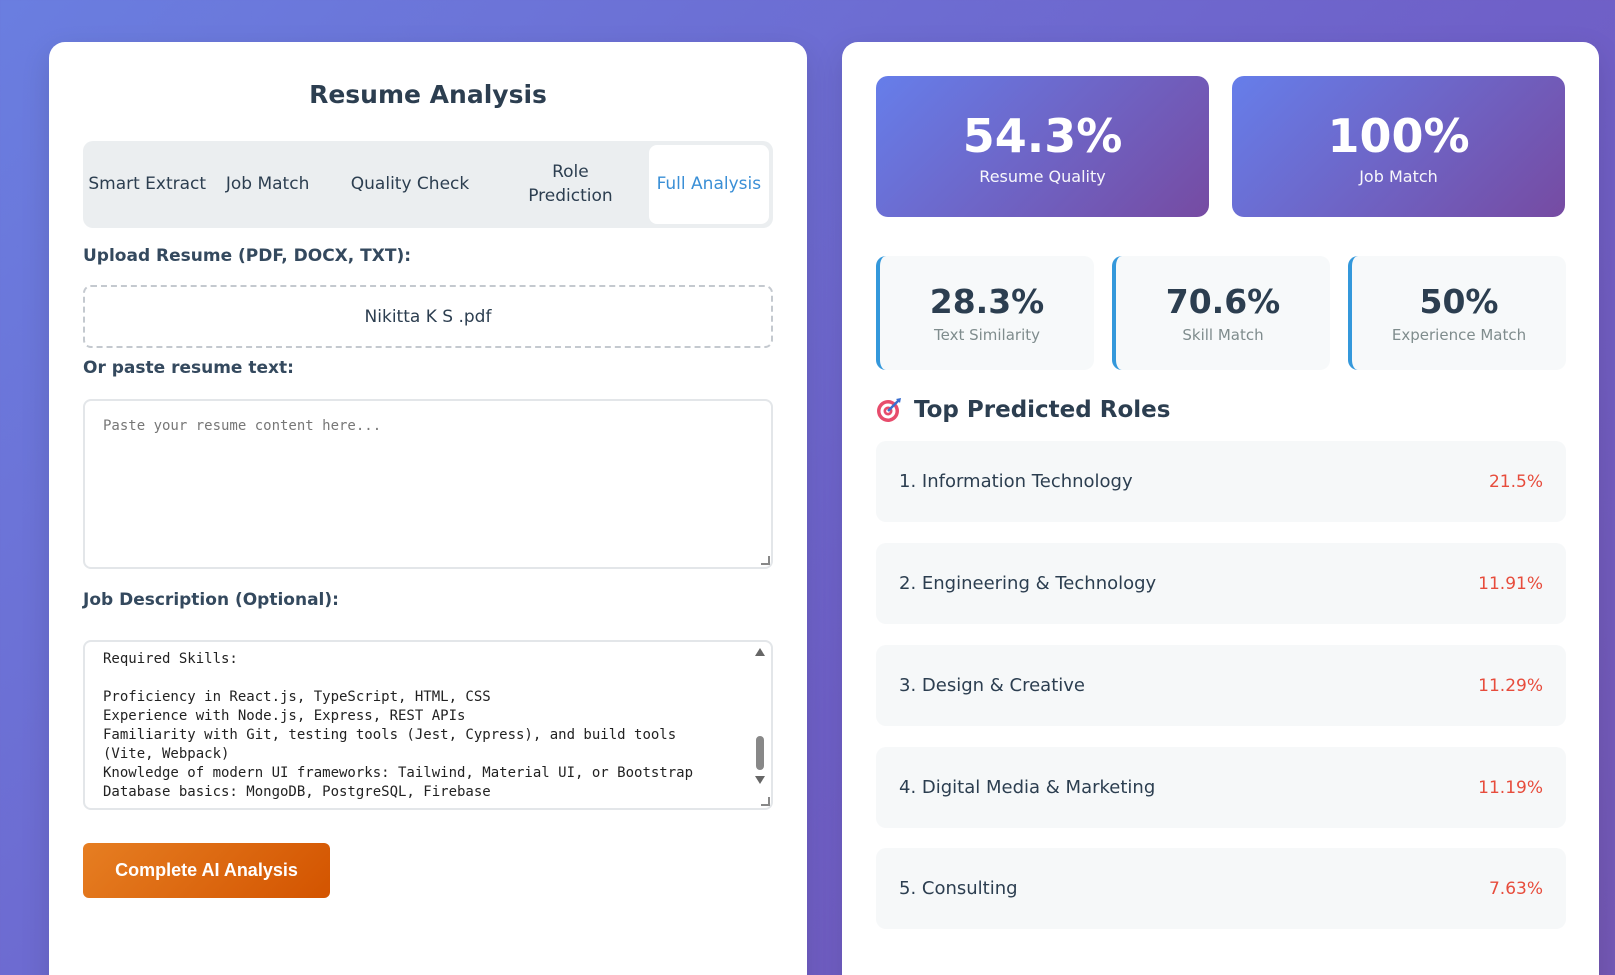 This screenshot has height=975, width=1615. Describe the element at coordinates (247, 256) in the screenshot. I see `upload-label: Upload Resume (PDF, DOCX, TXT):` at that location.